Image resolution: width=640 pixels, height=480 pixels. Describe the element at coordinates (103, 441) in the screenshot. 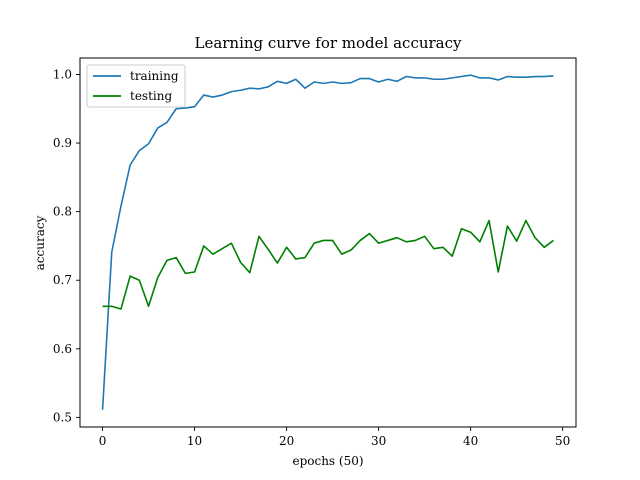

I see `x-tick-label: 0` at that location.